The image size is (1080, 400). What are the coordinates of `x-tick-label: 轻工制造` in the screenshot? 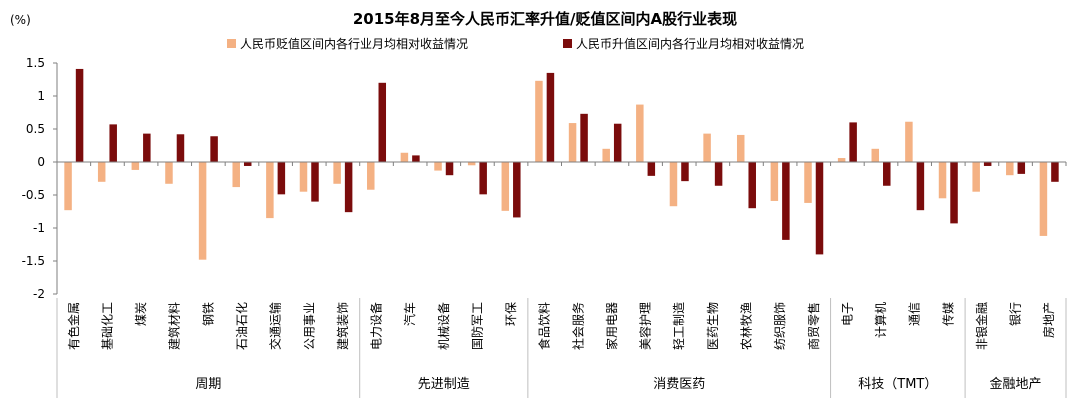 It's located at (679, 326).